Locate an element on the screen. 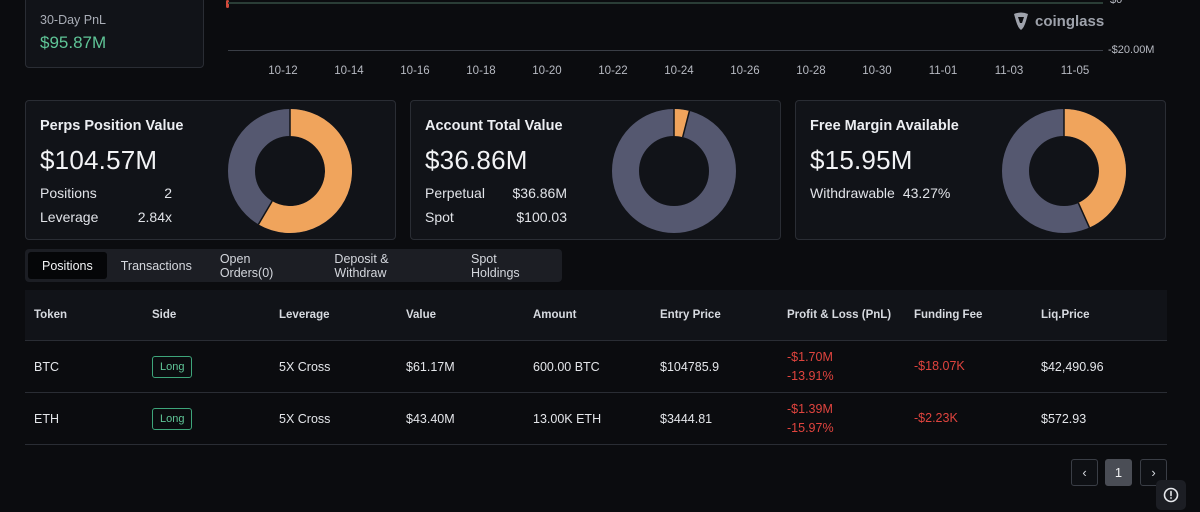  support-button is located at coordinates (1171, 495).